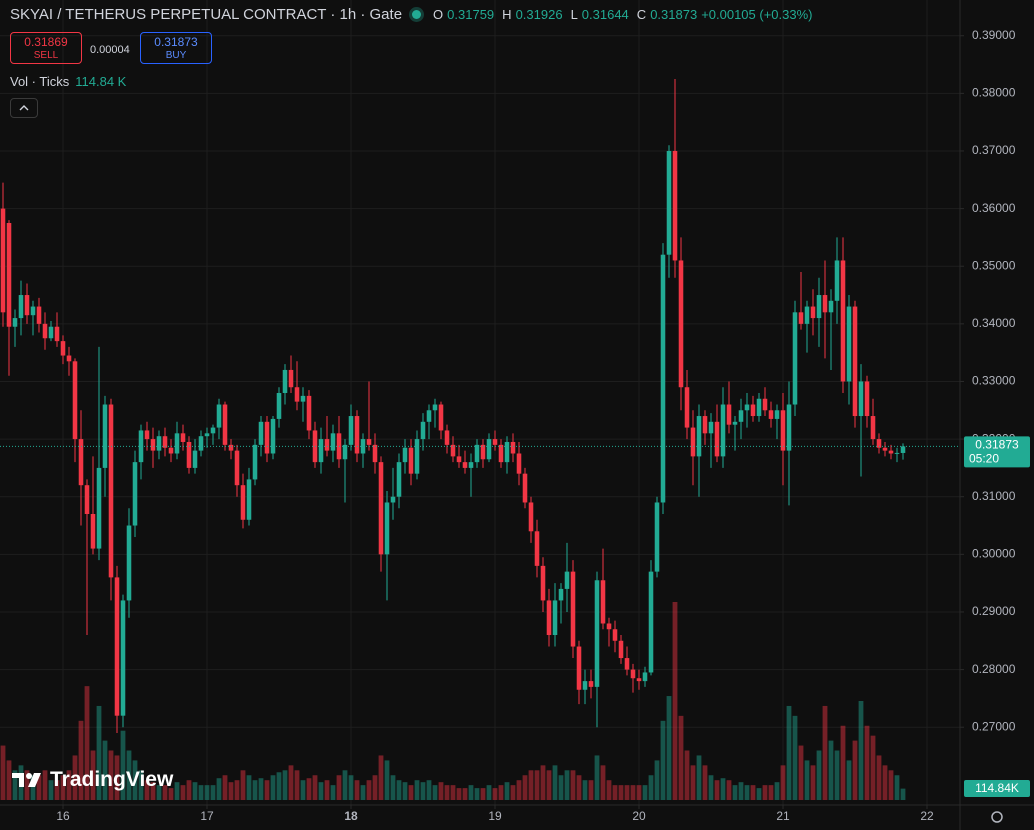 Image resolution: width=1034 pixels, height=830 pixels. I want to click on price-label: 0.31873, so click(997, 445).